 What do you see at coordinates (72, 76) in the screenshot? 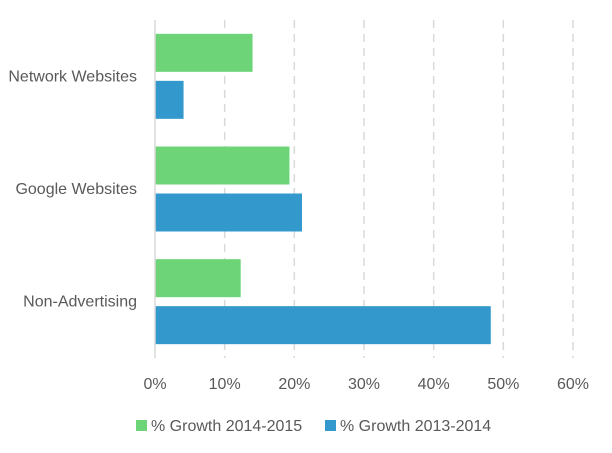
I see `category-label: Network Websites` at bounding box center [72, 76].